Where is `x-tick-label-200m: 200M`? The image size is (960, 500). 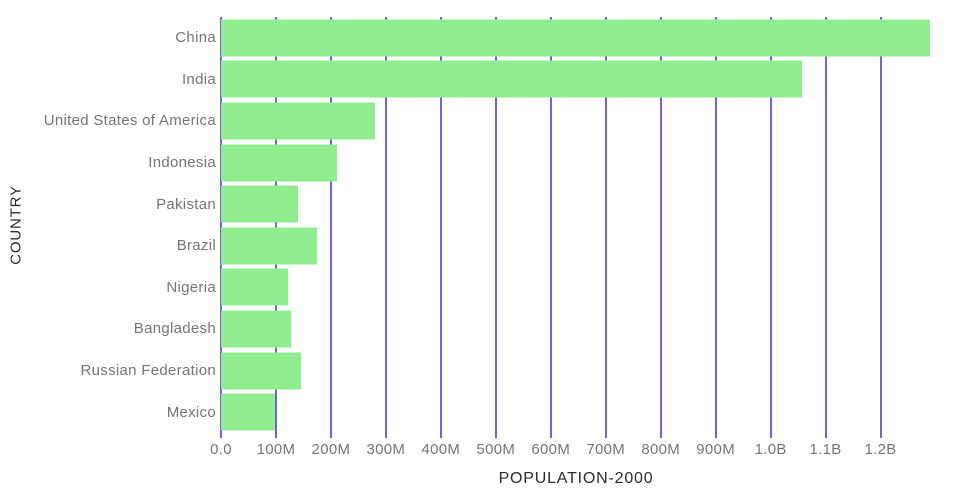 x-tick-label-200m: 200M is located at coordinates (331, 449).